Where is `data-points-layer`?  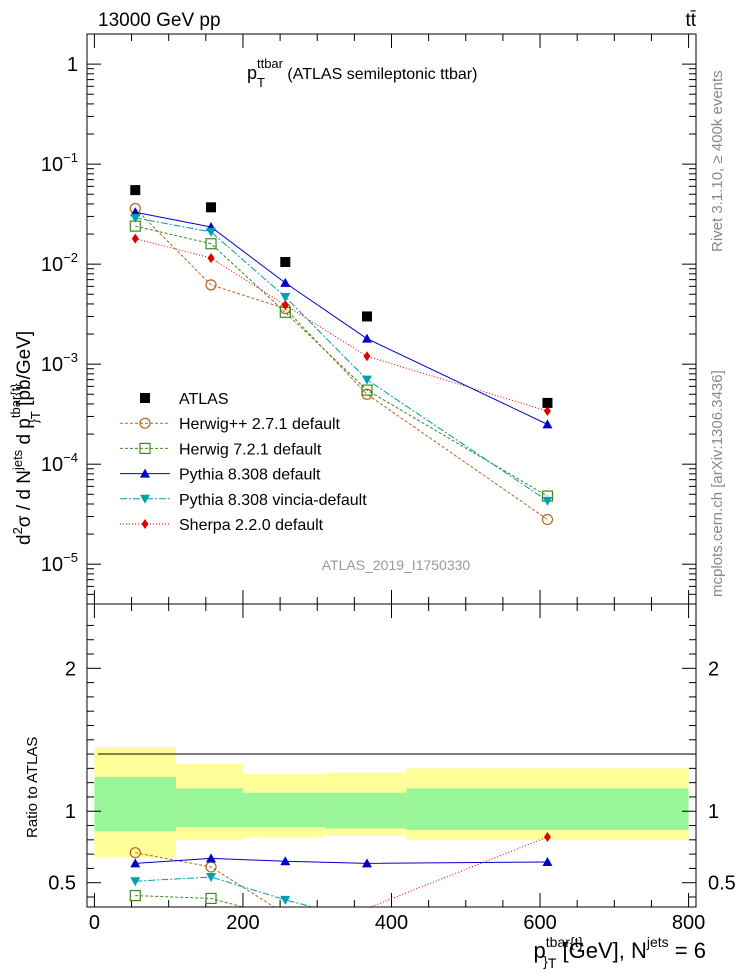 data-points-layer is located at coordinates (341, 296).